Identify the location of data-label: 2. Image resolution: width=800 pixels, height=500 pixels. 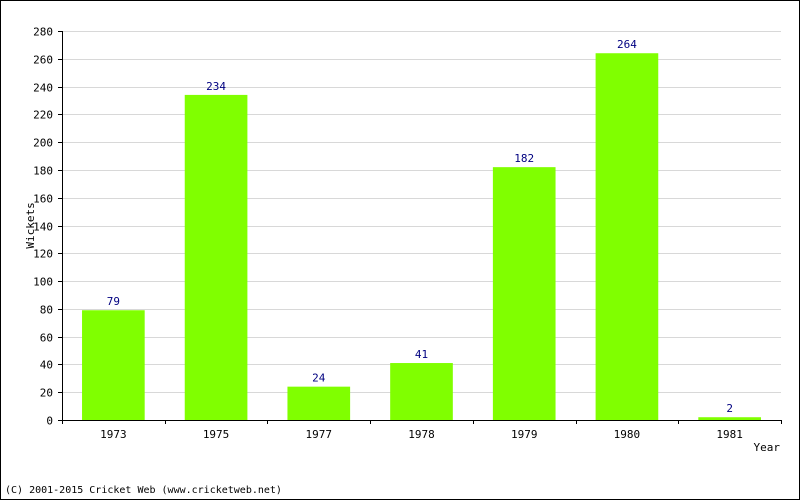
(729, 408).